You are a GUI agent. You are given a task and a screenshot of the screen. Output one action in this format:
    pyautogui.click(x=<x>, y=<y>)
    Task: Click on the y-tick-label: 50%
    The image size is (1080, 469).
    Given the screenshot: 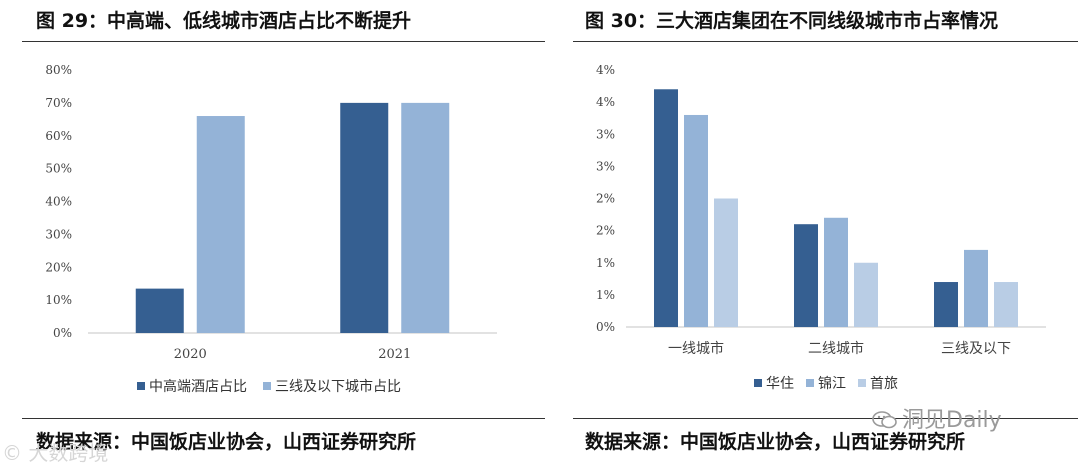 What is the action you would take?
    pyautogui.click(x=58, y=169)
    